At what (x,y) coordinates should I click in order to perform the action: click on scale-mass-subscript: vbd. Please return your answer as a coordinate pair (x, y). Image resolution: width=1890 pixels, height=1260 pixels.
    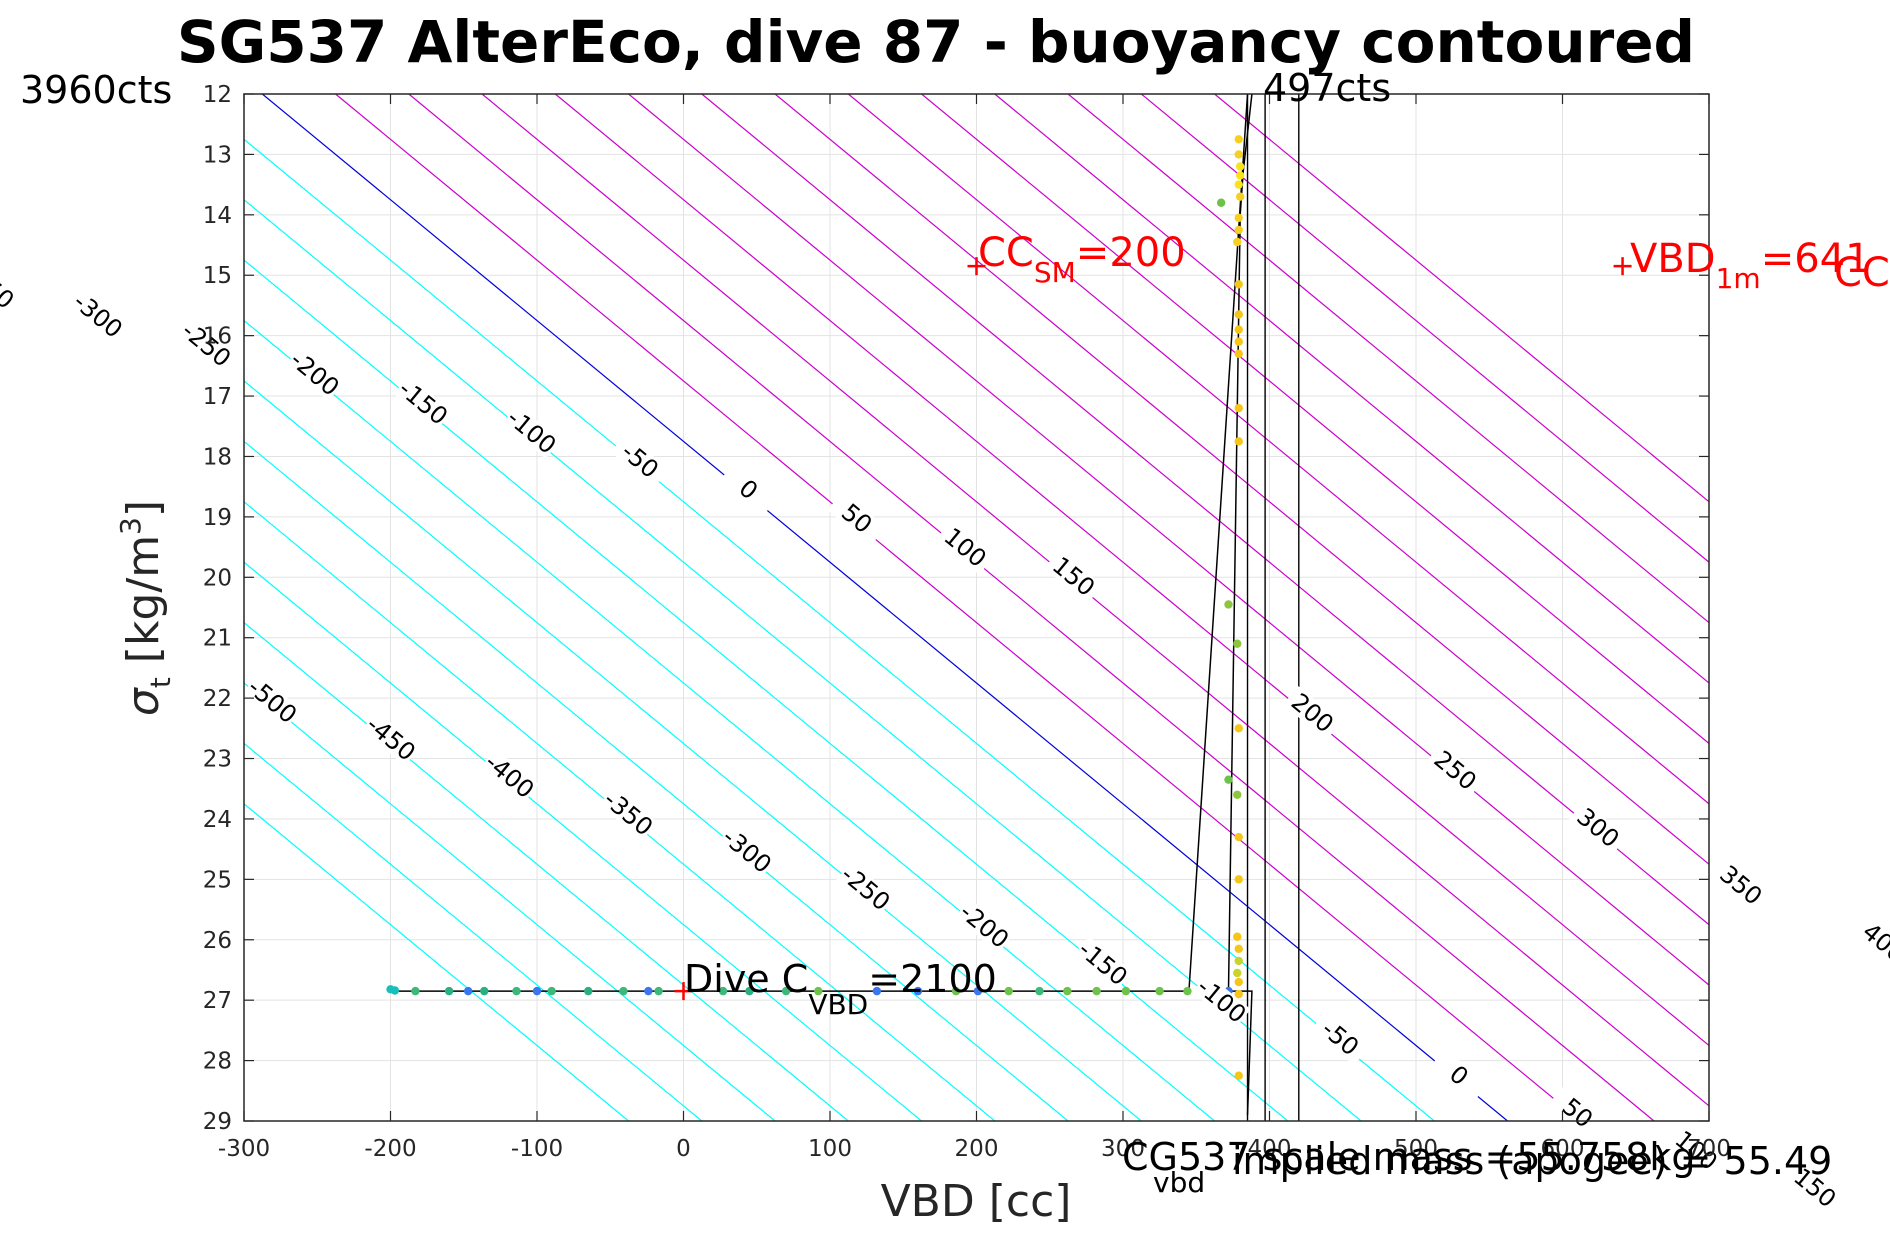
    Looking at the image, I should click on (1179, 1182).